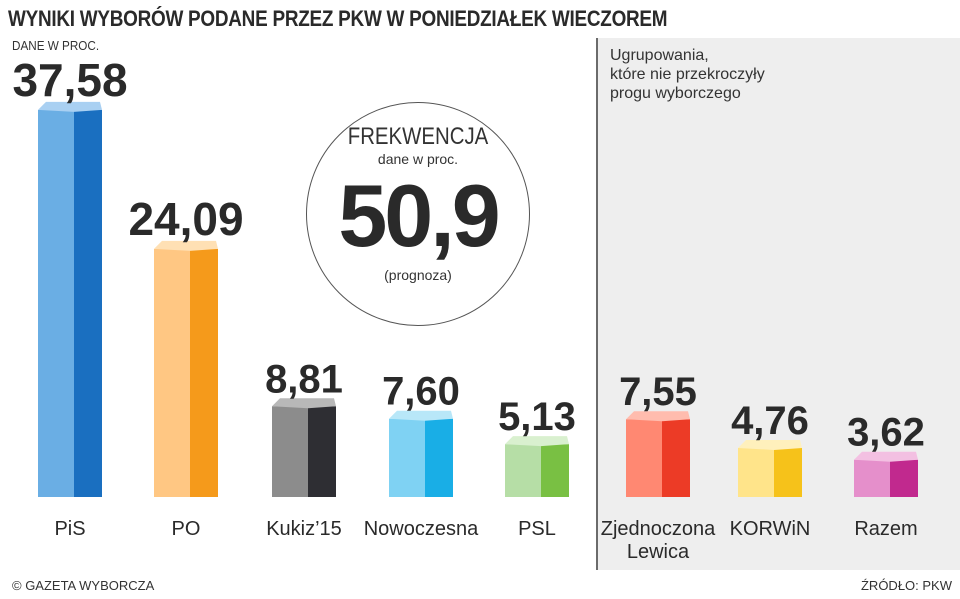 The image size is (960, 599). What do you see at coordinates (770, 421) in the screenshot?
I see `value-label: 4,76` at bounding box center [770, 421].